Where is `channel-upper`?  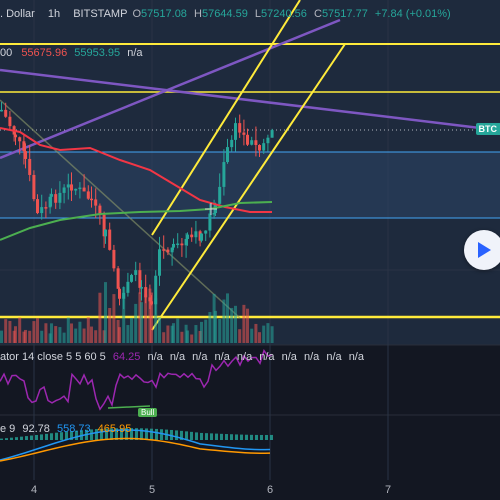 channel-upper is located at coordinates (226, 118).